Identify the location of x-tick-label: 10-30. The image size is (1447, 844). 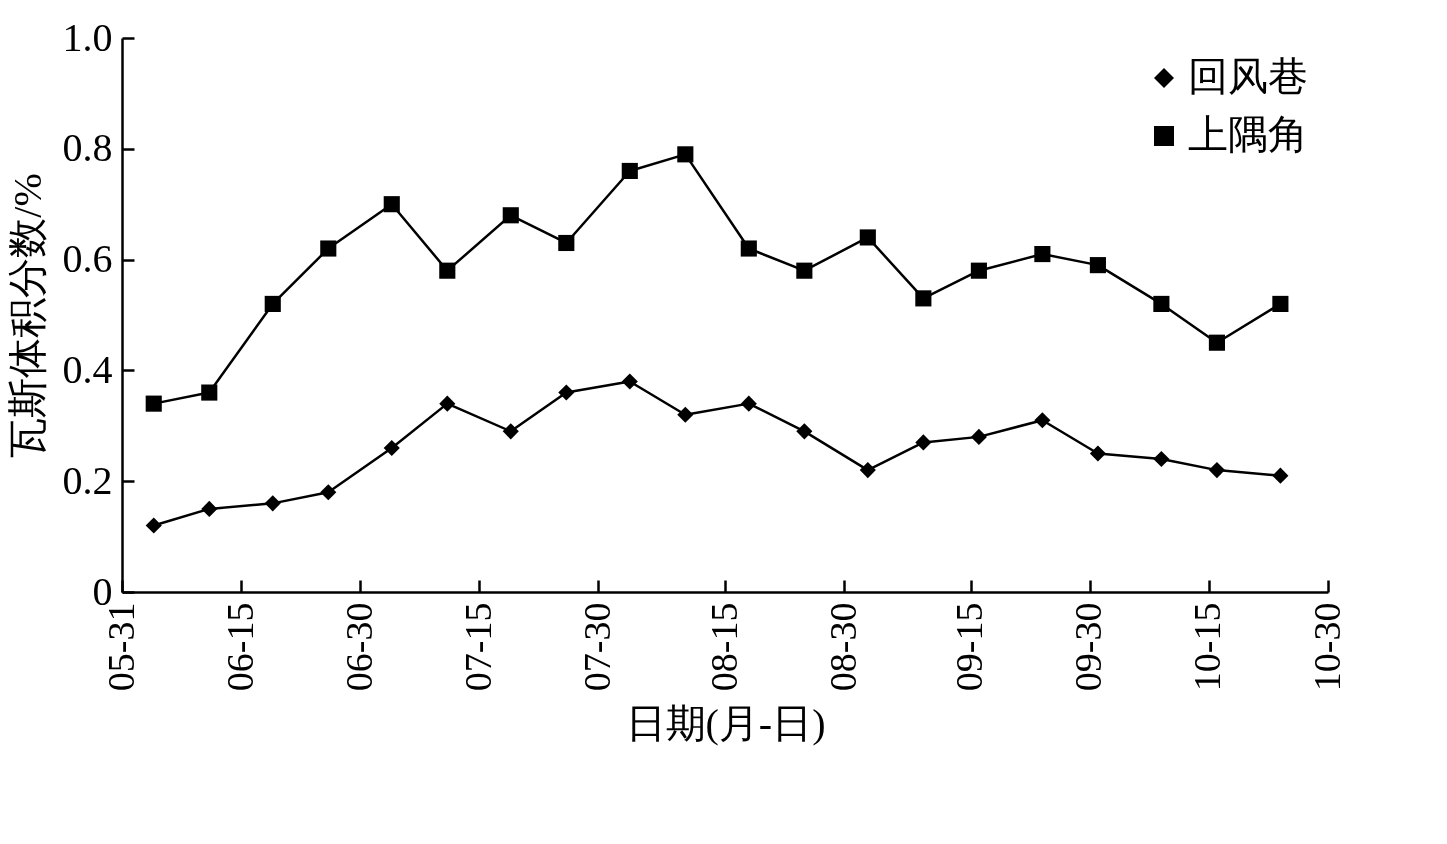
(1326, 647).